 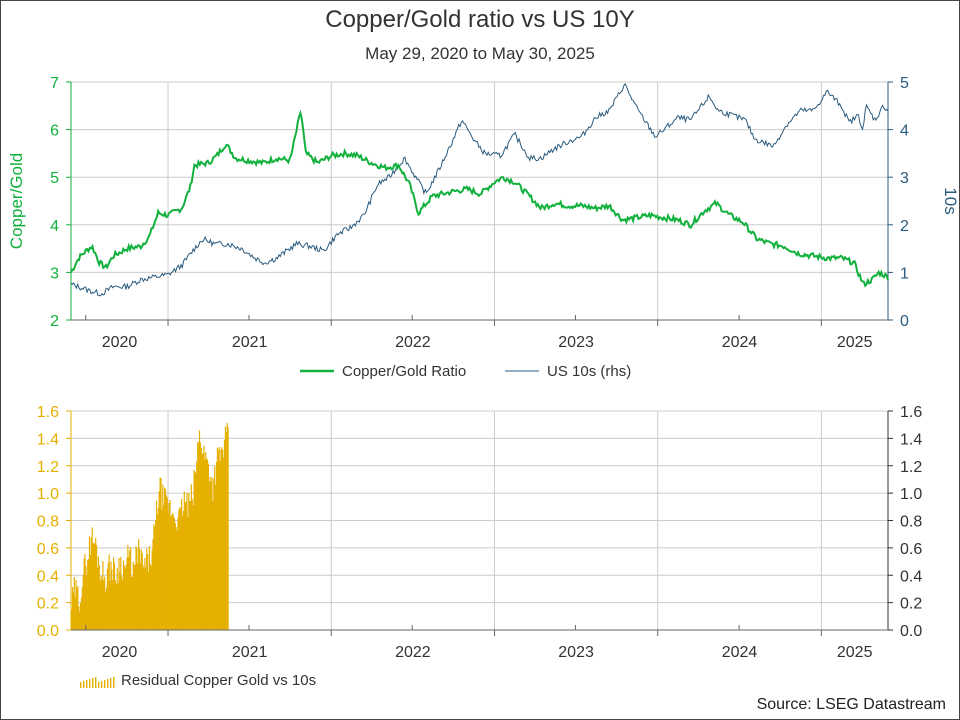 I want to click on bottom-y-left-tick-label: 0.0, so click(x=48, y=631).